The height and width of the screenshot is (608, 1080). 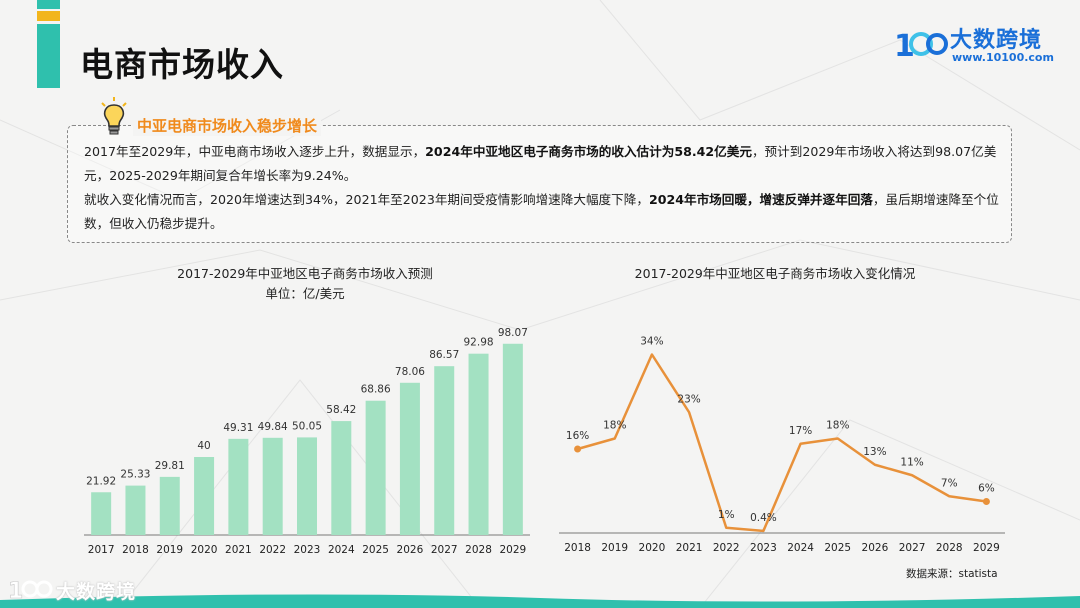 I want to click on logo-name: 大数跨境, so click(x=996, y=40).